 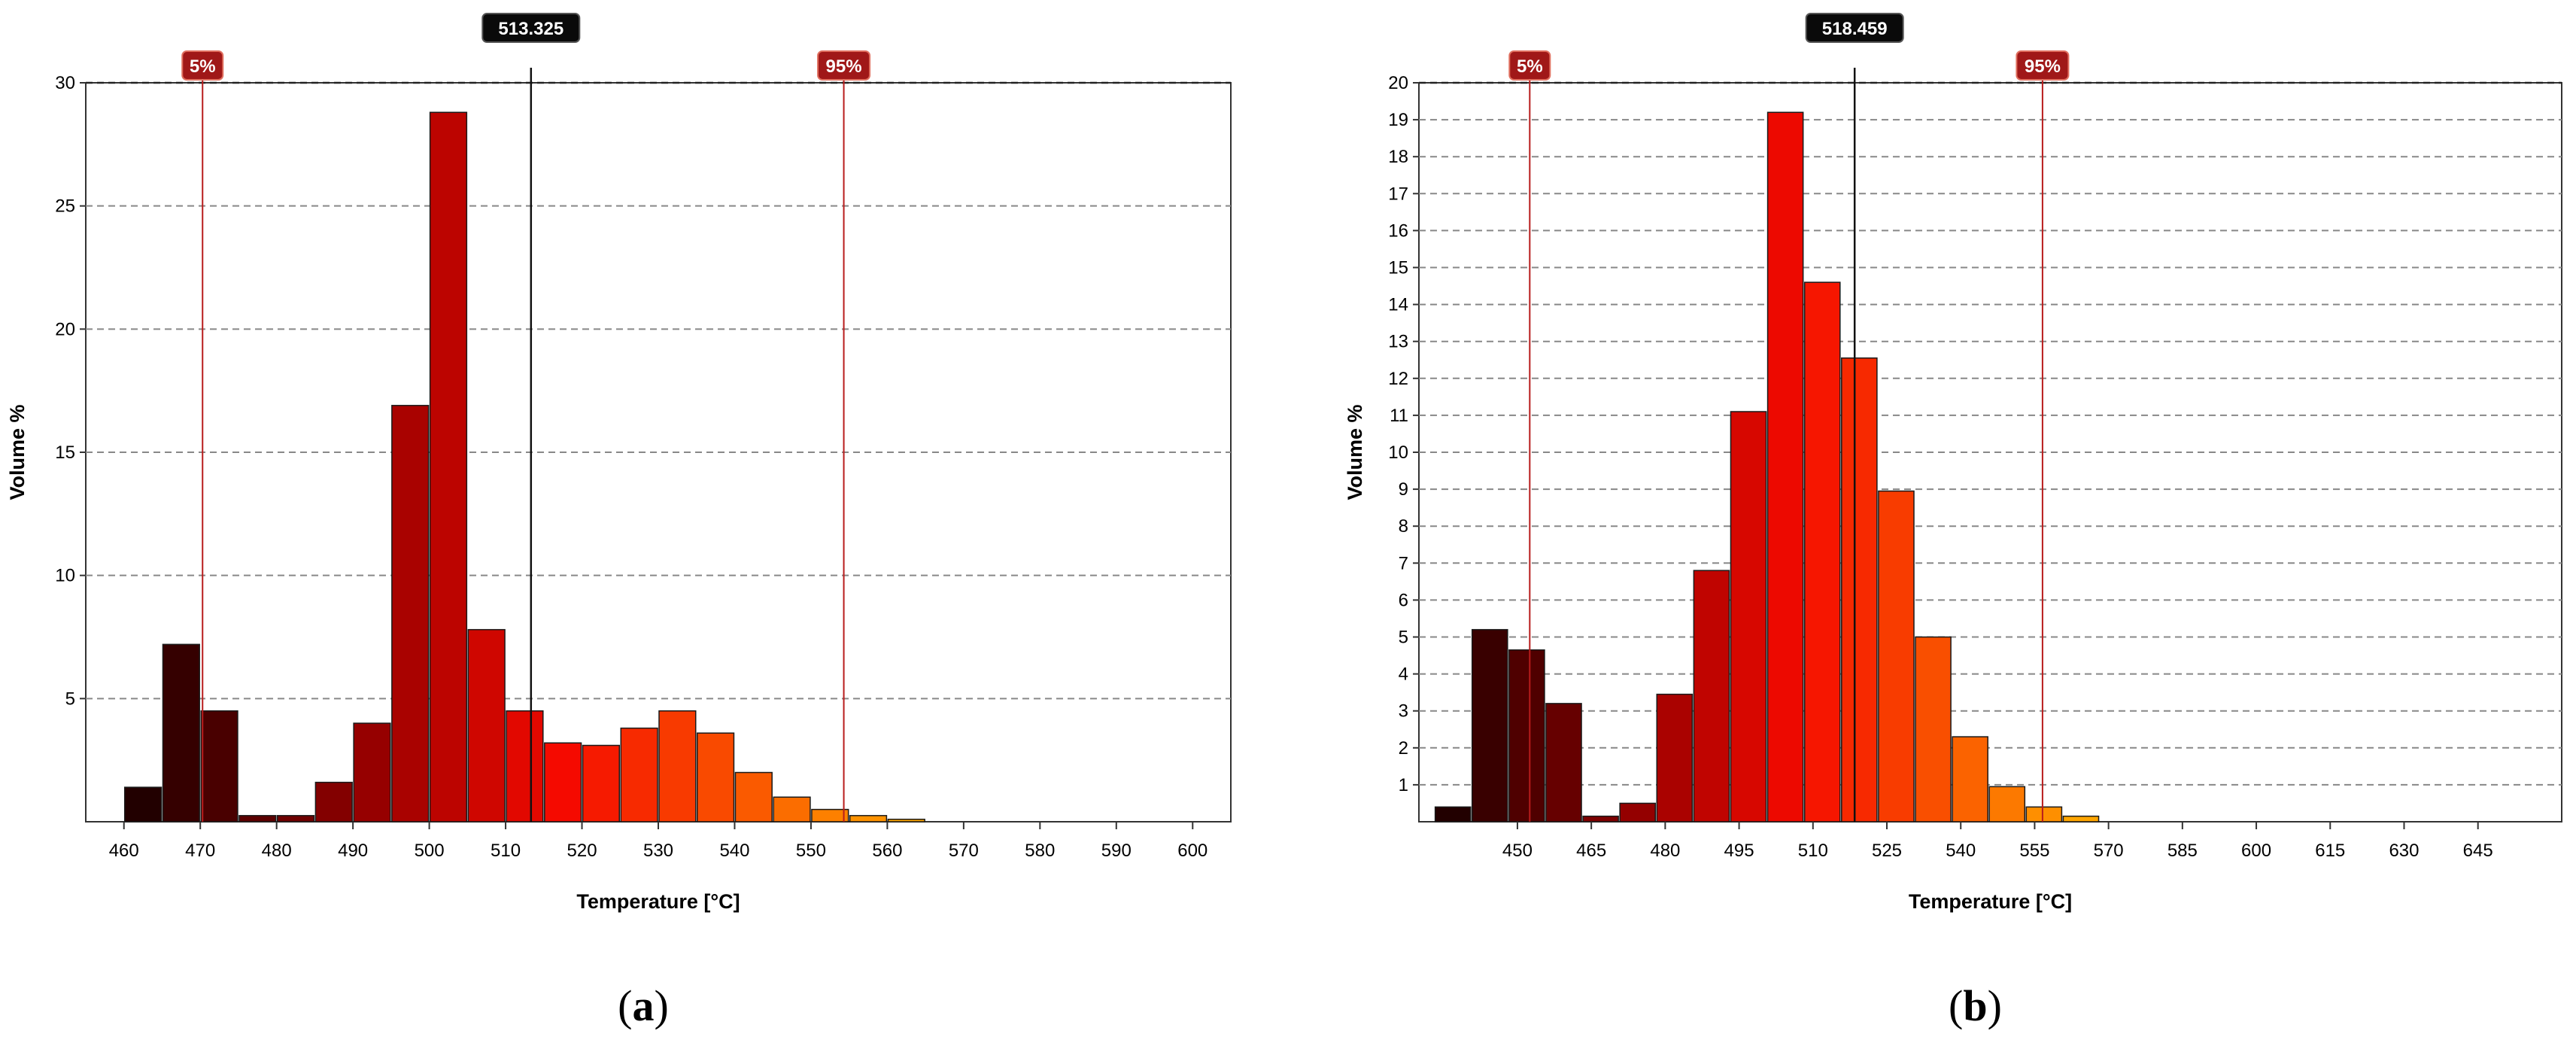 What do you see at coordinates (1398, 157) in the screenshot?
I see `y-tick-label: 18` at bounding box center [1398, 157].